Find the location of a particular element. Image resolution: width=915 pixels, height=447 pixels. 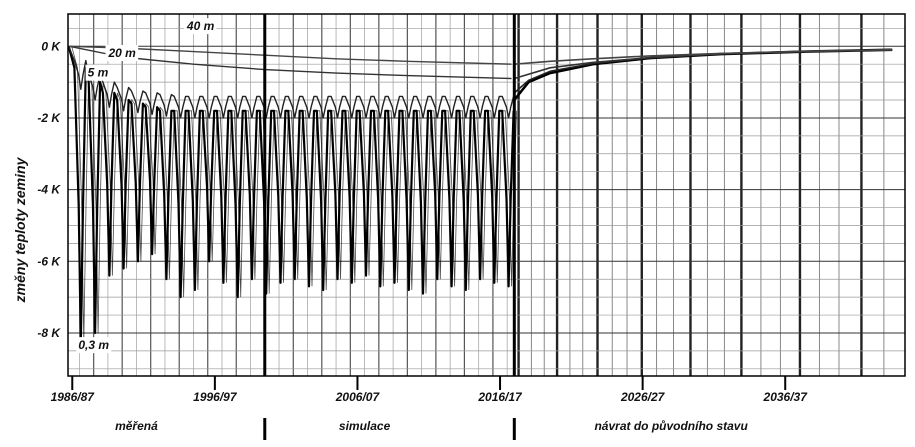

x-tick-label: 1986/87 is located at coordinates (73, 397).